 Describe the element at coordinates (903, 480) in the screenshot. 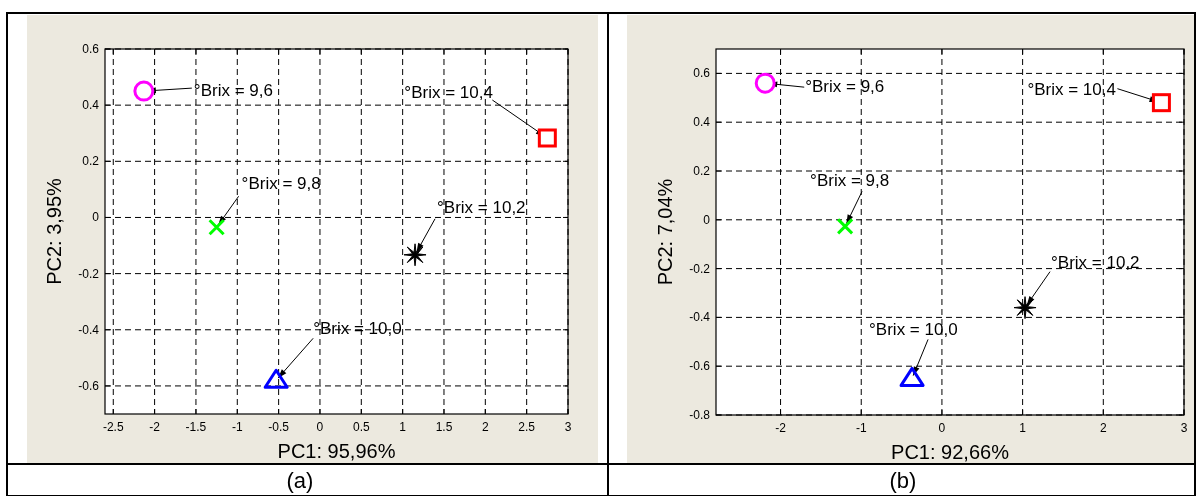

I see `text: (b)` at that location.